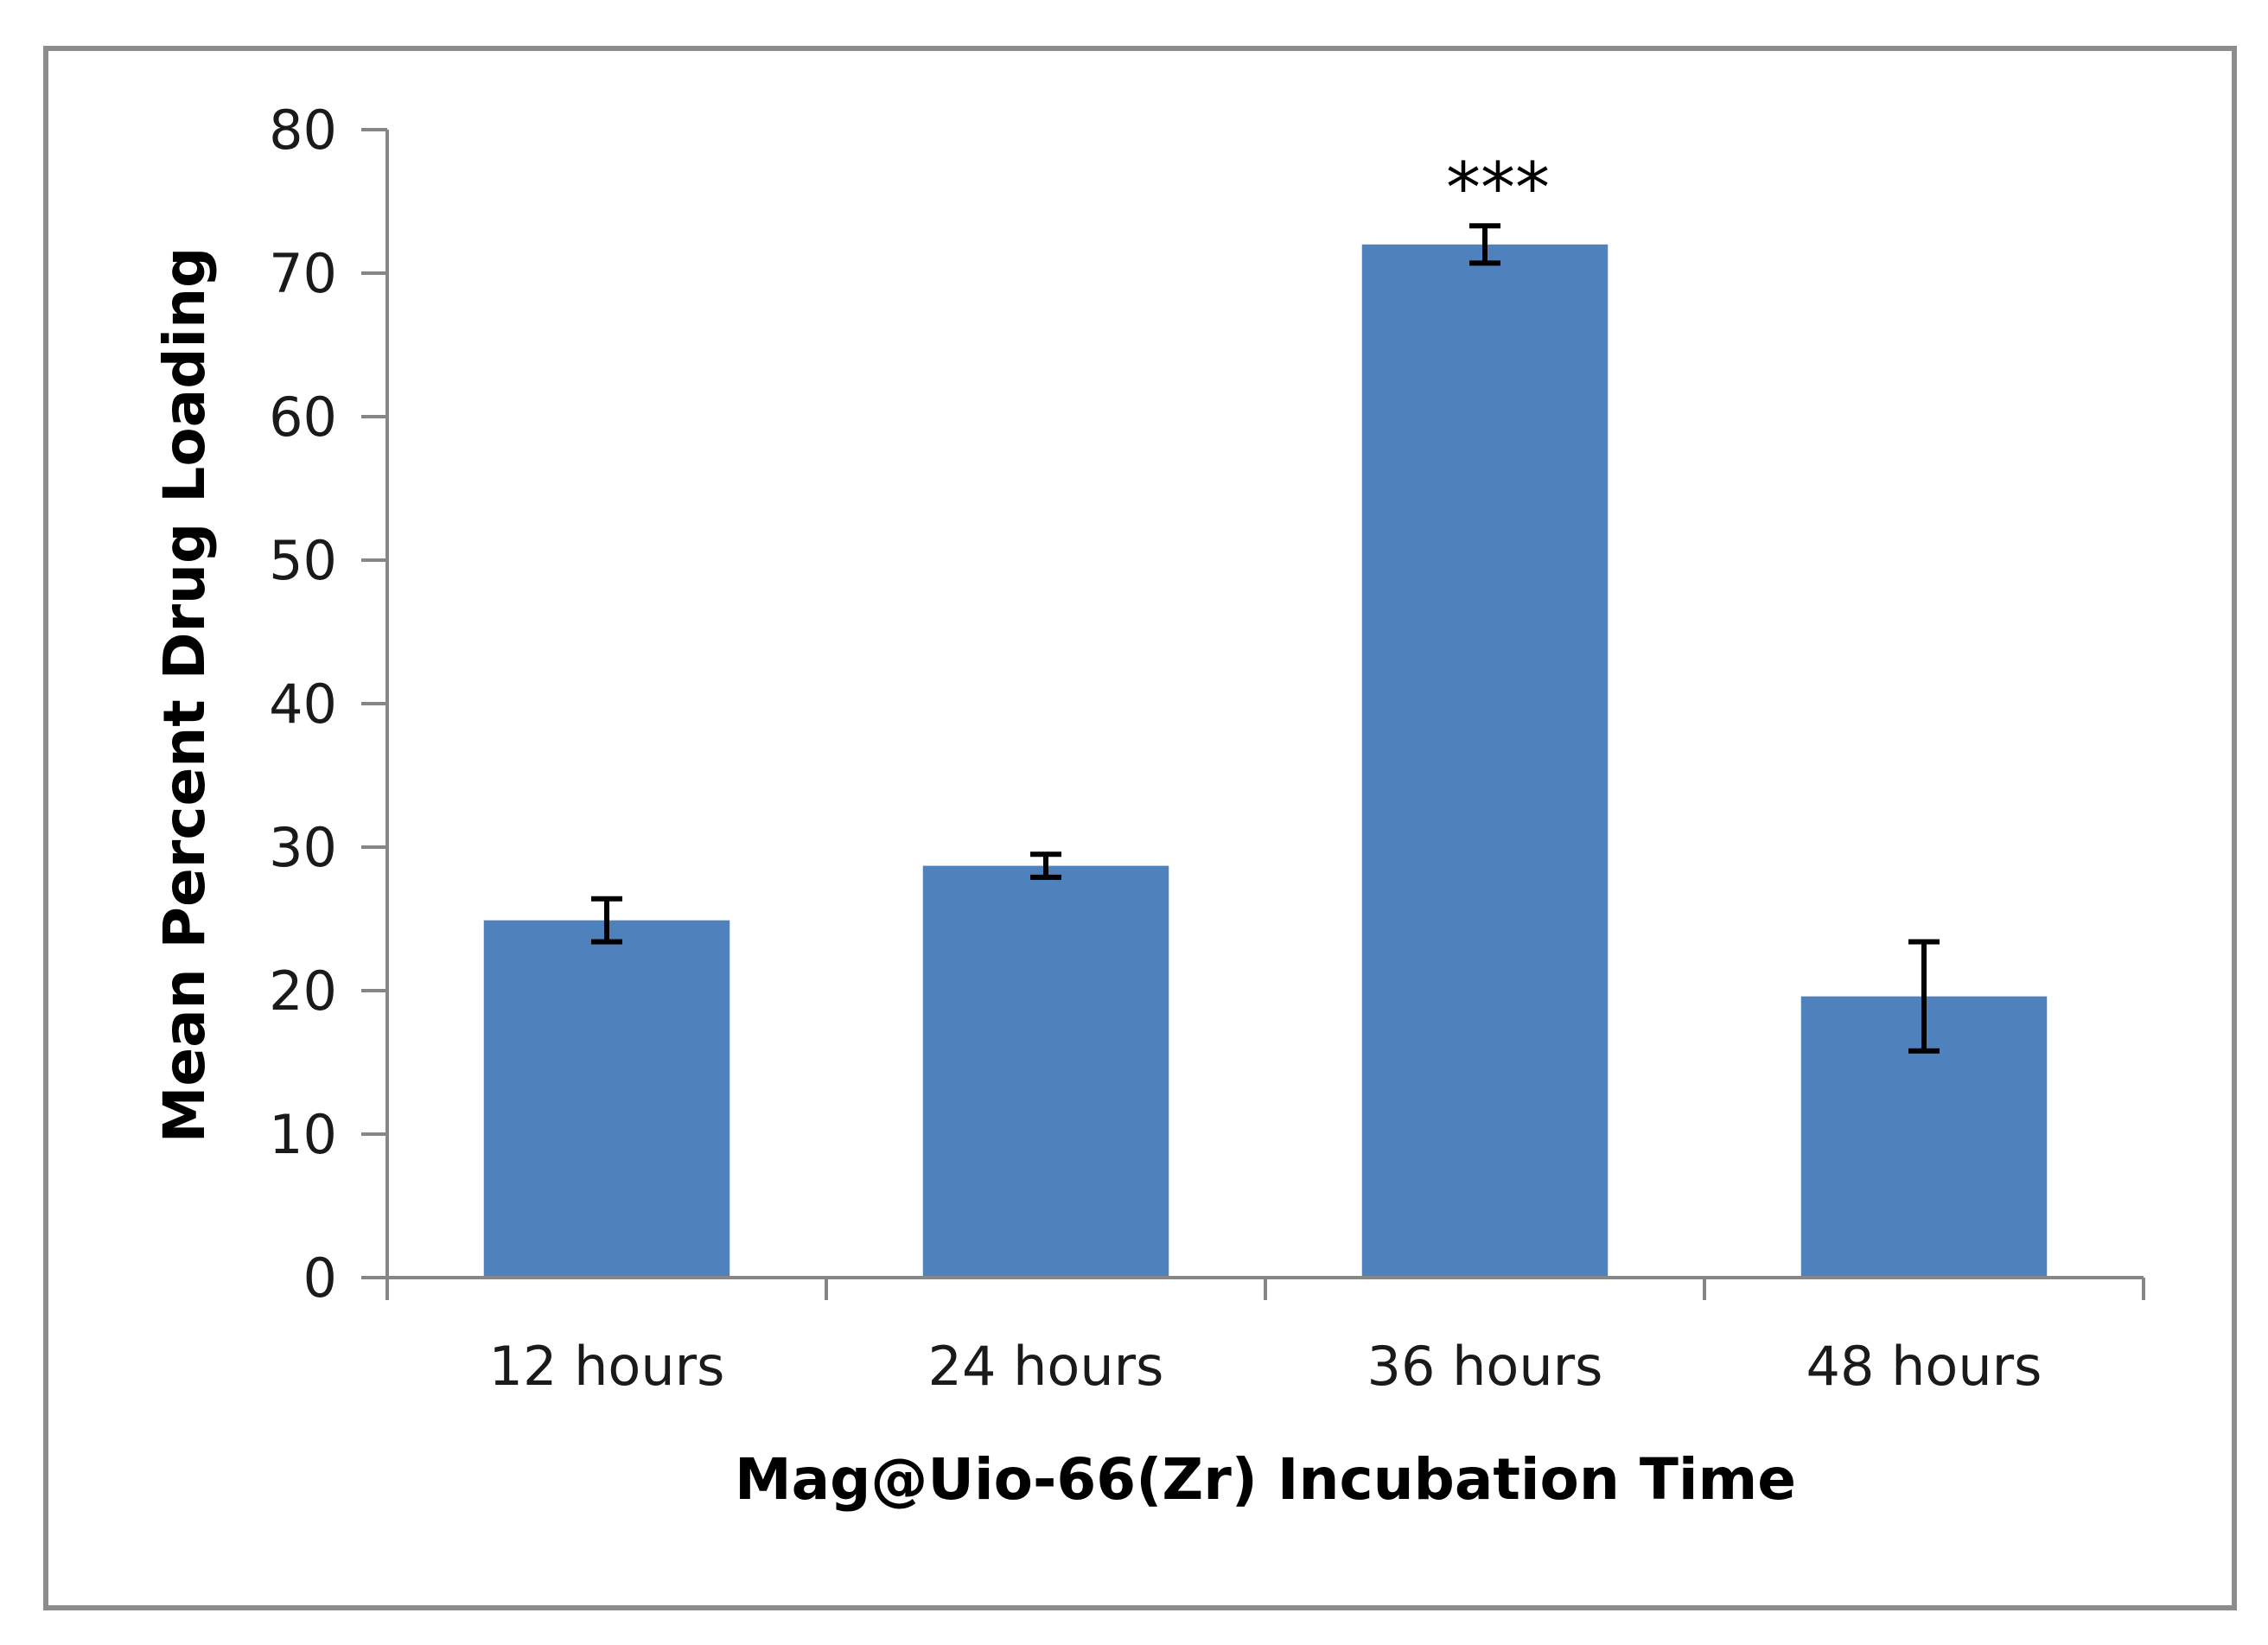  What do you see at coordinates (303, 561) in the screenshot?
I see `y-tick-label: 50` at bounding box center [303, 561].